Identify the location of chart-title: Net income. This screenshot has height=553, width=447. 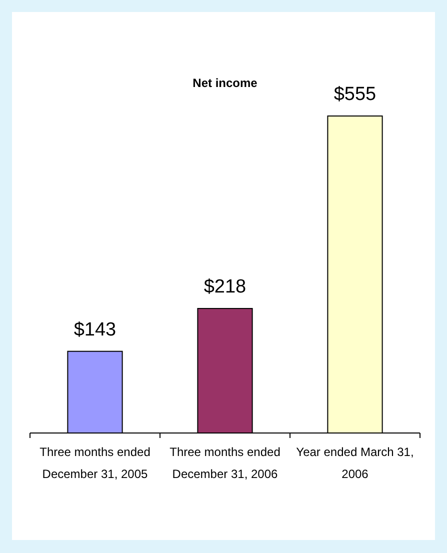
(225, 83).